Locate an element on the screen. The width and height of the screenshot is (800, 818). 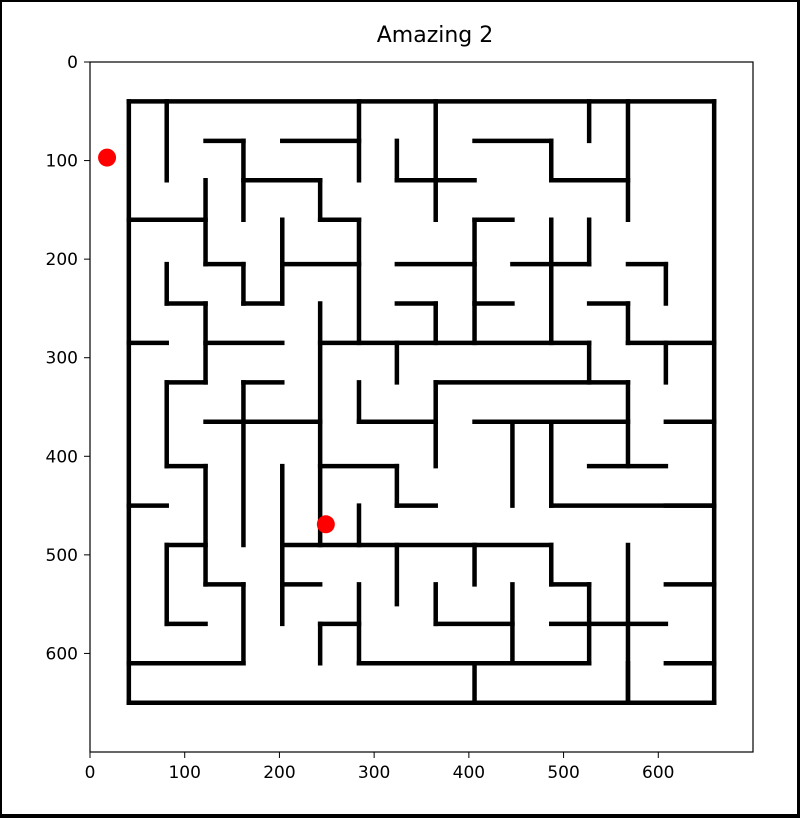
y-tick-label: 200 is located at coordinates (62, 260).